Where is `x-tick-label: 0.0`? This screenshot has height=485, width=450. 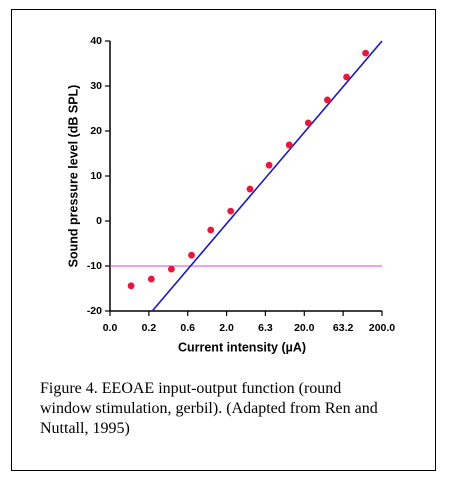 x-tick-label: 0.0 is located at coordinates (110, 328).